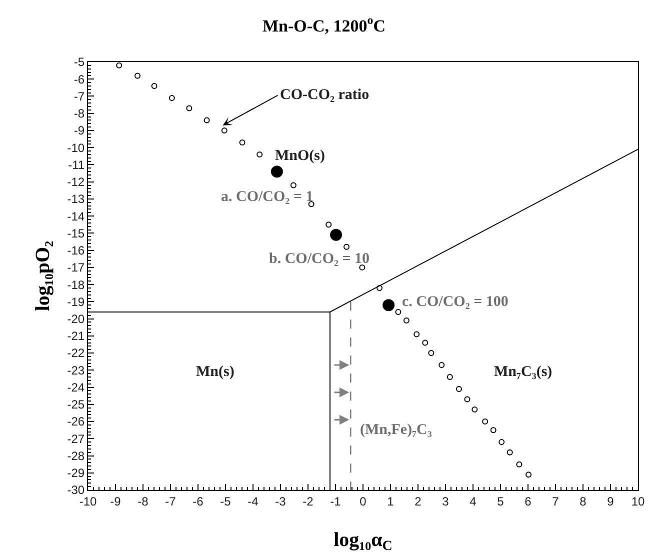 The image size is (648, 554). Describe the element at coordinates (76, 405) in the screenshot. I see `y-tick-label: -25` at that location.